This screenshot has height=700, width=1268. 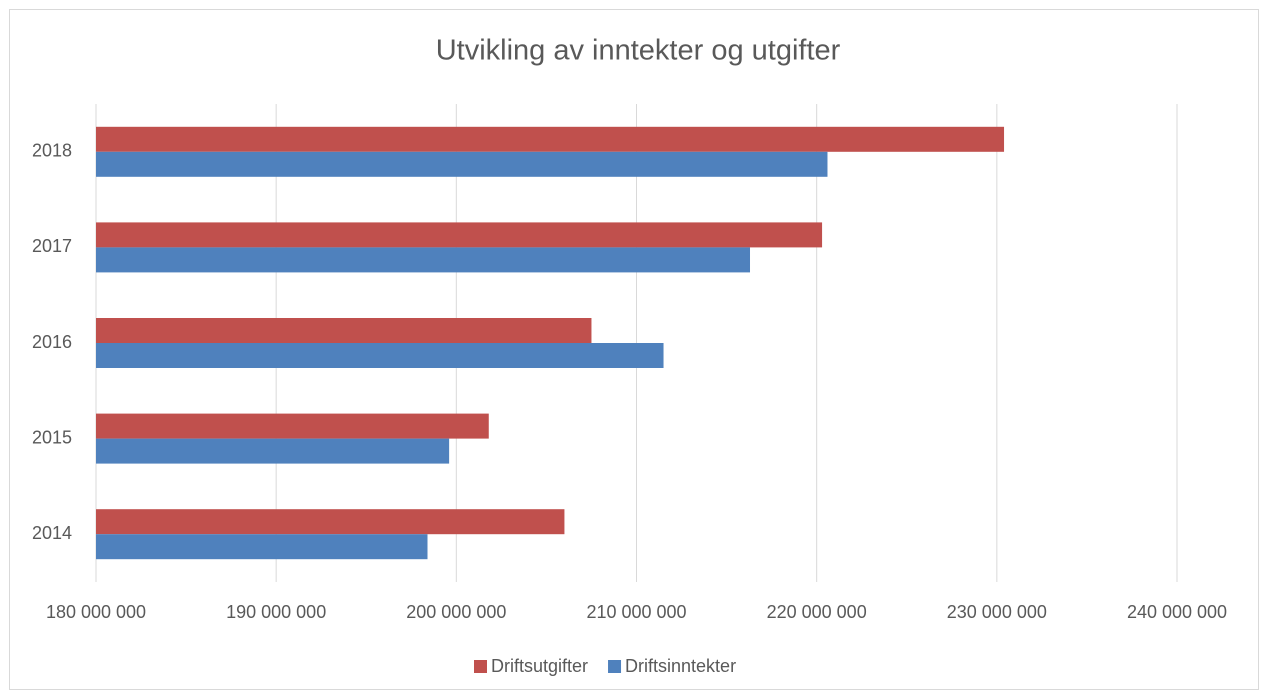 What do you see at coordinates (638, 51) in the screenshot?
I see `chart-title: Utvikling av inntekter og utgifter` at bounding box center [638, 51].